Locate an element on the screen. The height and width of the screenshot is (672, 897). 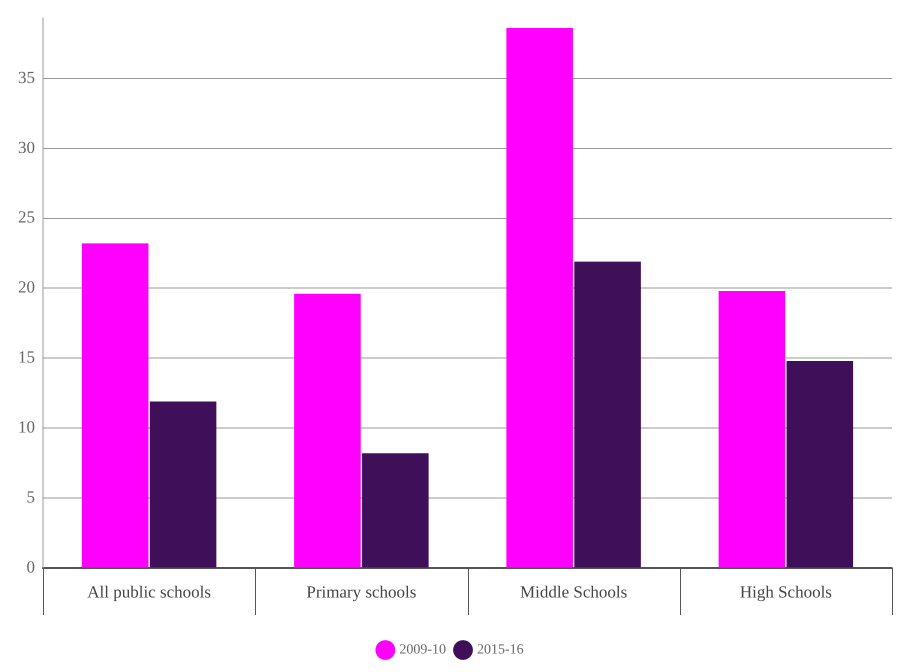
y-tick-label: 35 is located at coordinates (26, 77).